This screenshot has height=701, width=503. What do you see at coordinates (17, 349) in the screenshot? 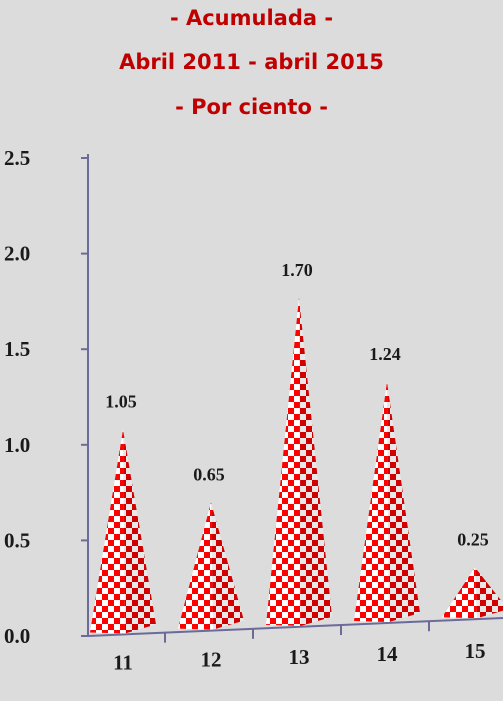
I see `y-tick-label: 1.5` at bounding box center [17, 349].